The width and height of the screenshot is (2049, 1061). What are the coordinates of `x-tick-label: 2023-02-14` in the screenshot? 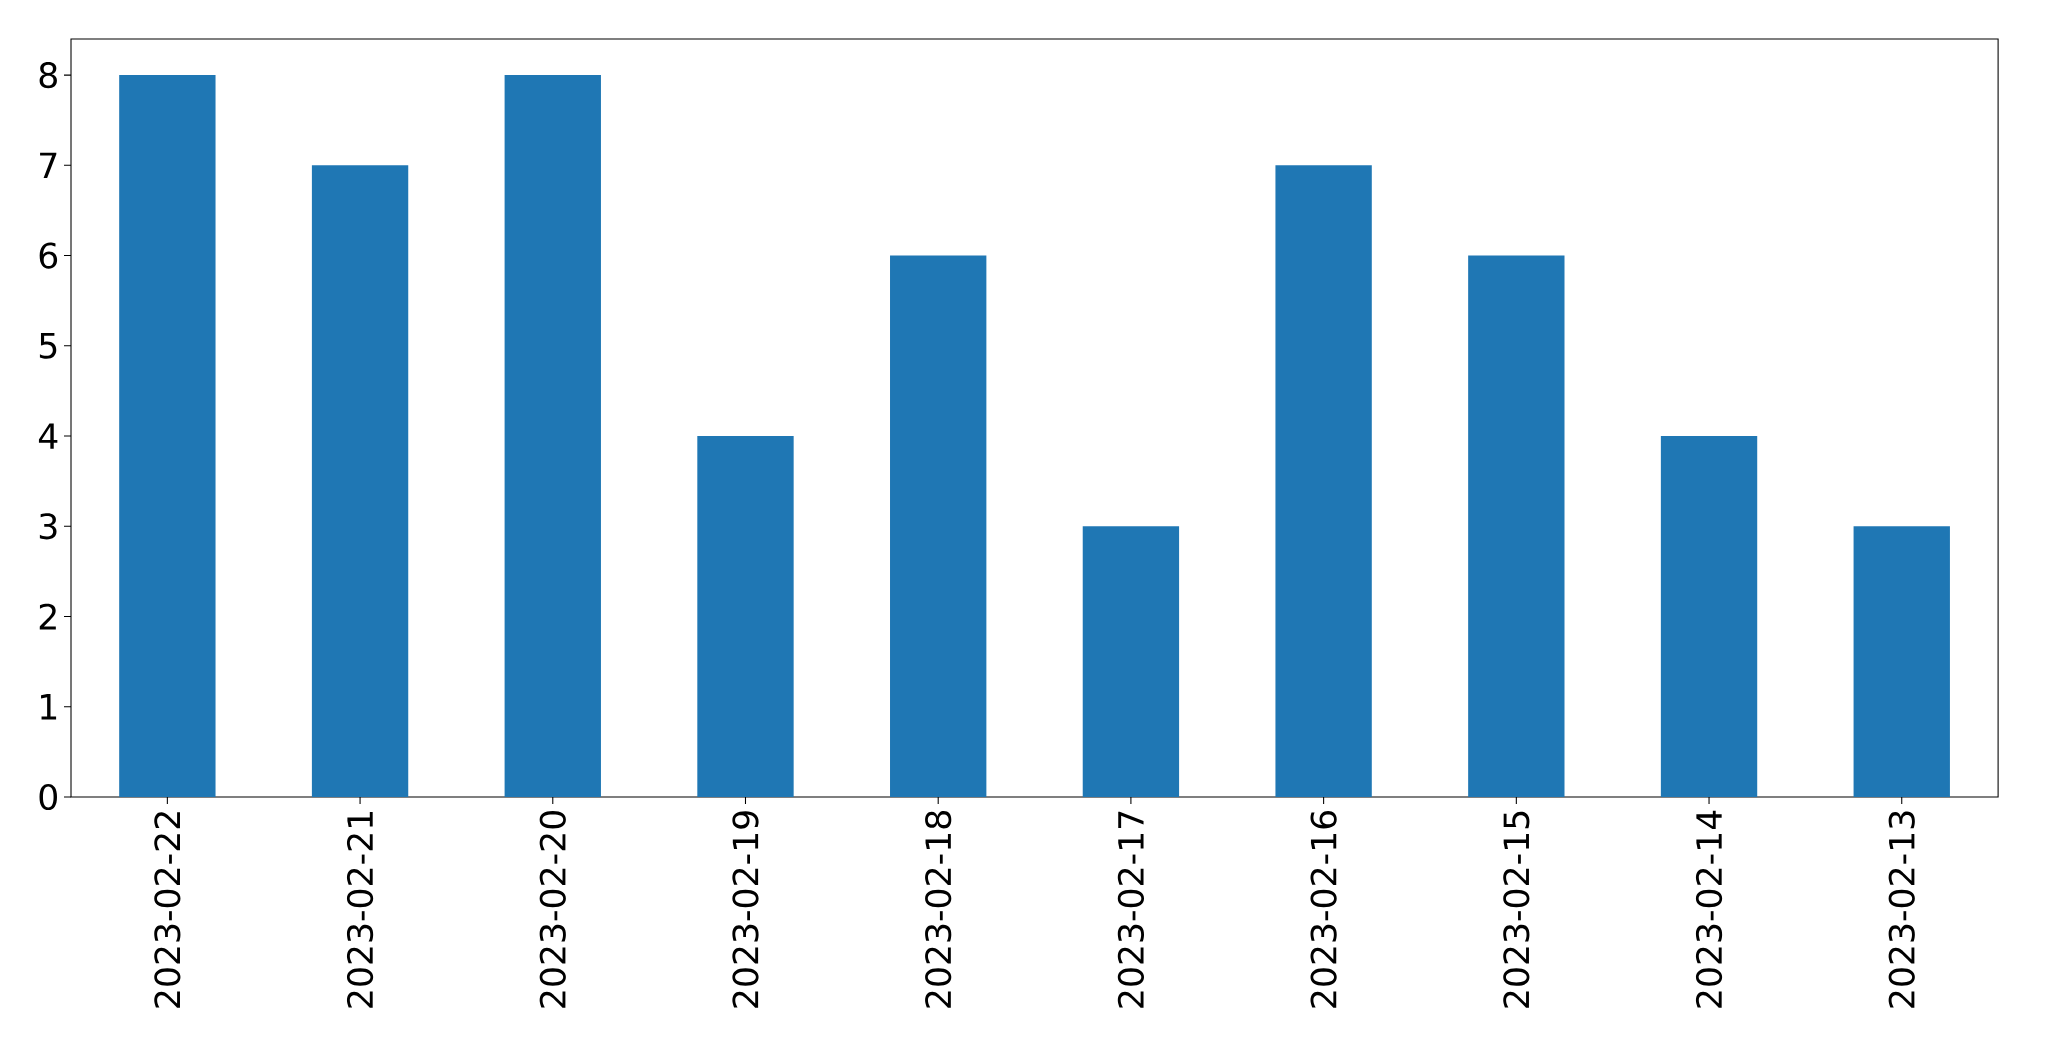 It's located at (1709, 909).